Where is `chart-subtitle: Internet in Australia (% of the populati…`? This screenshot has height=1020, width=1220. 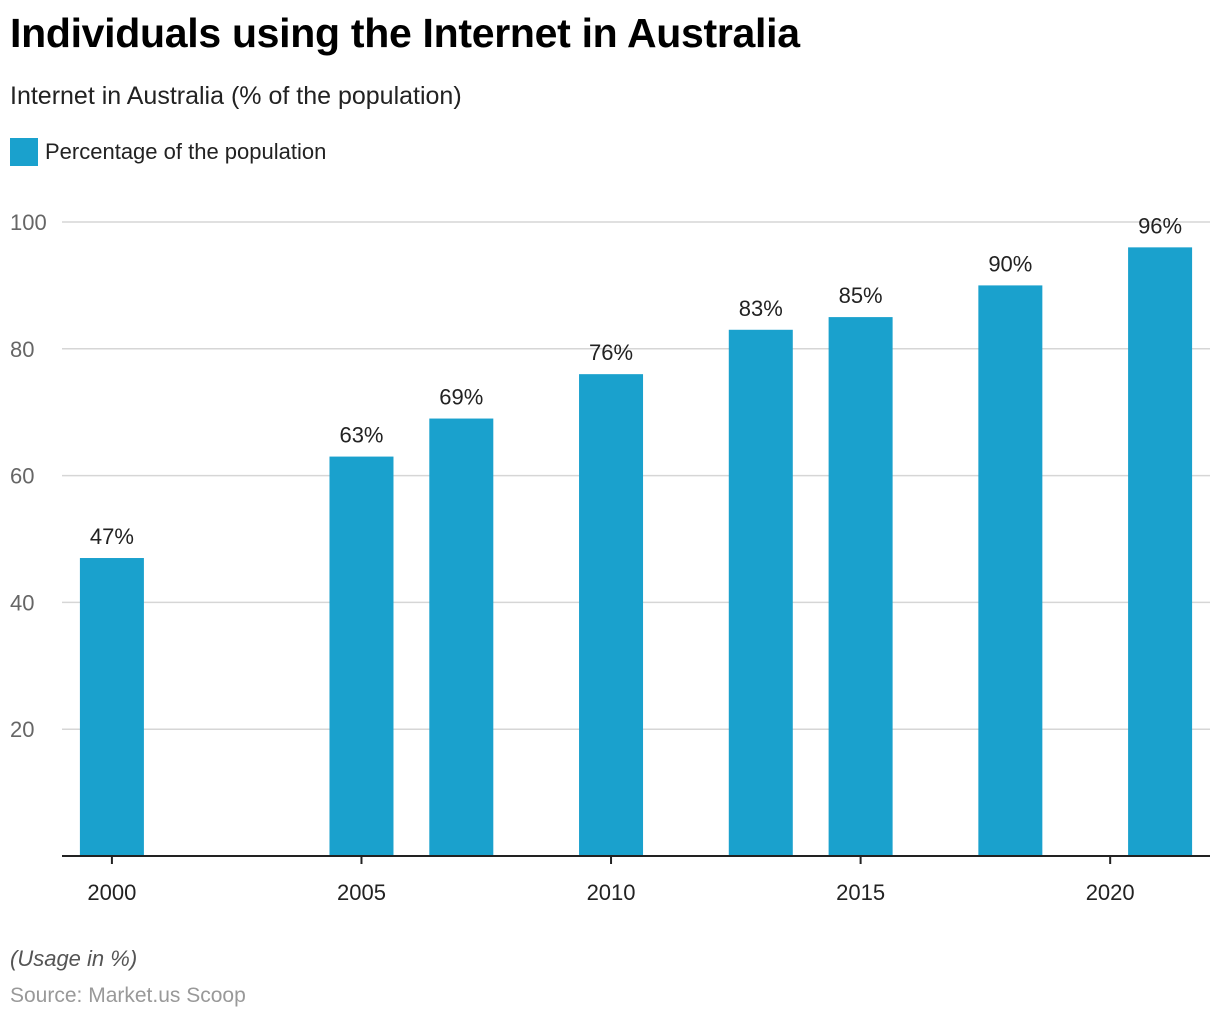 chart-subtitle: Internet in Australia (% of the populati… is located at coordinates (236, 96).